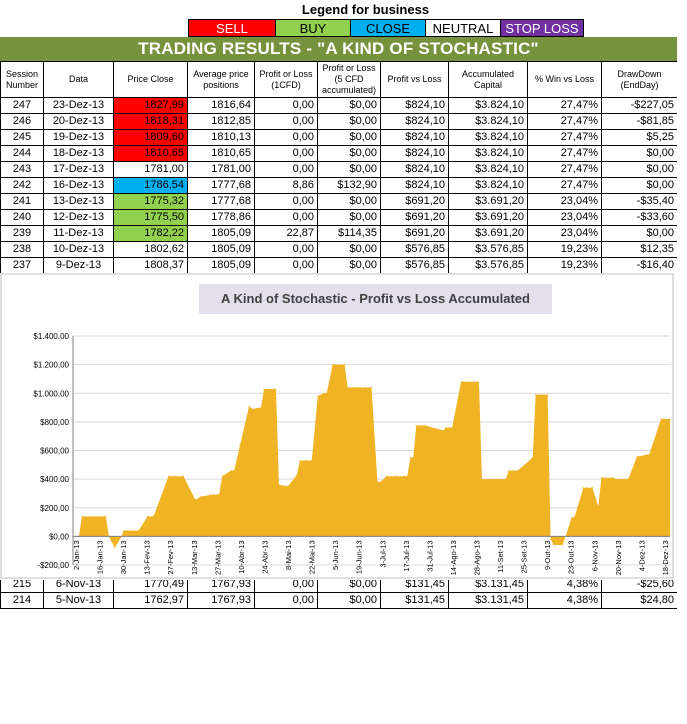 This screenshot has width=687, height=724. What do you see at coordinates (22, 217) in the screenshot?
I see `cell-session: 240` at bounding box center [22, 217].